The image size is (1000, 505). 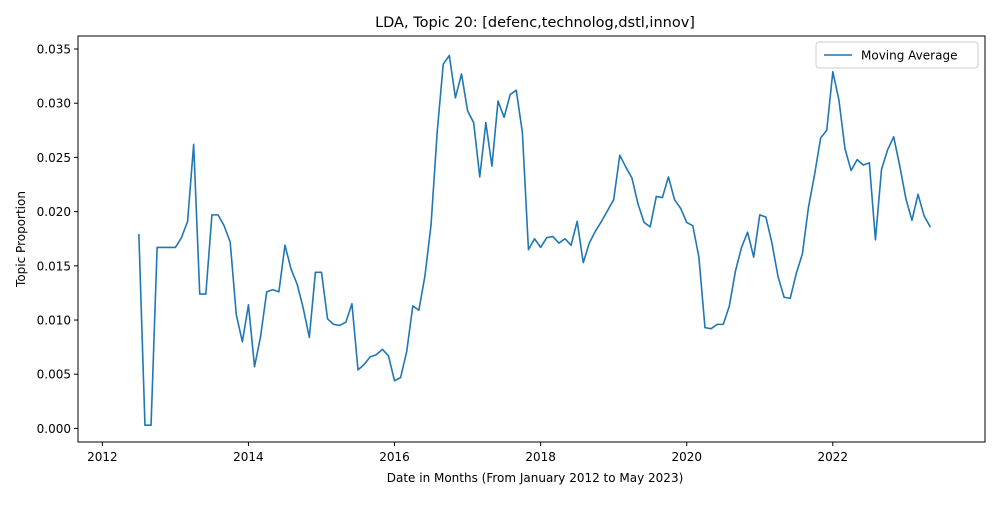 I want to click on x-tick-label: 2016, so click(x=394, y=457).